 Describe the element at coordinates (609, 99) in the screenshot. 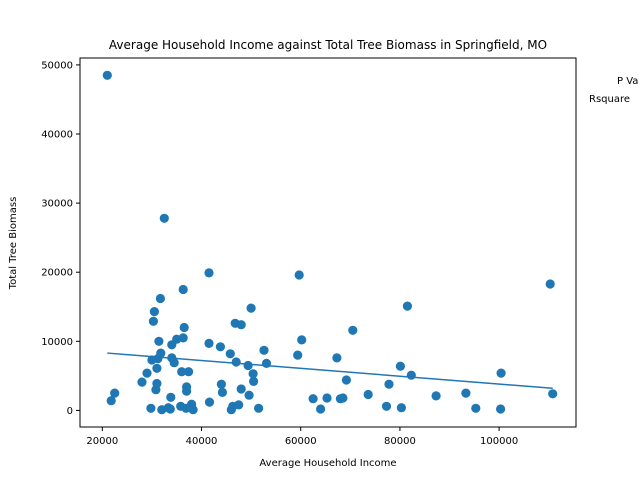

I see `annotation-rsquare: Rsquare` at that location.